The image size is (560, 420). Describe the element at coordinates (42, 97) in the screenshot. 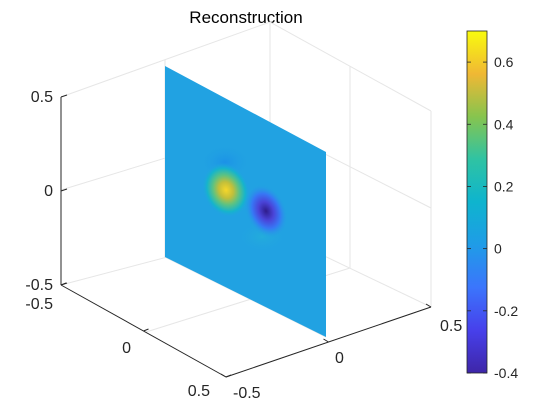

I see `z-tick-label: 0.5` at that location.